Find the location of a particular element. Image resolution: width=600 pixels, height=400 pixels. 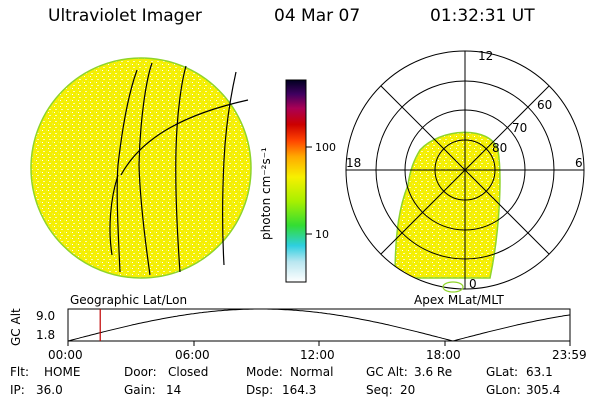

flt-value: HOME is located at coordinates (62, 372).